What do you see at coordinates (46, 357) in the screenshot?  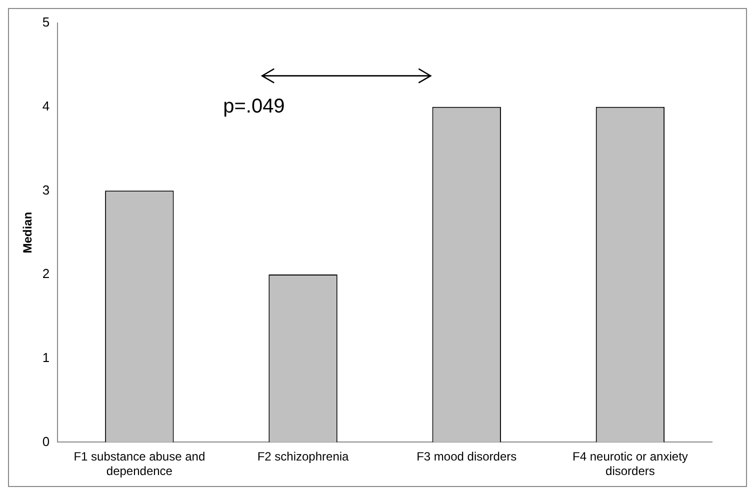 I see `y-tick-label: 1` at bounding box center [46, 357].